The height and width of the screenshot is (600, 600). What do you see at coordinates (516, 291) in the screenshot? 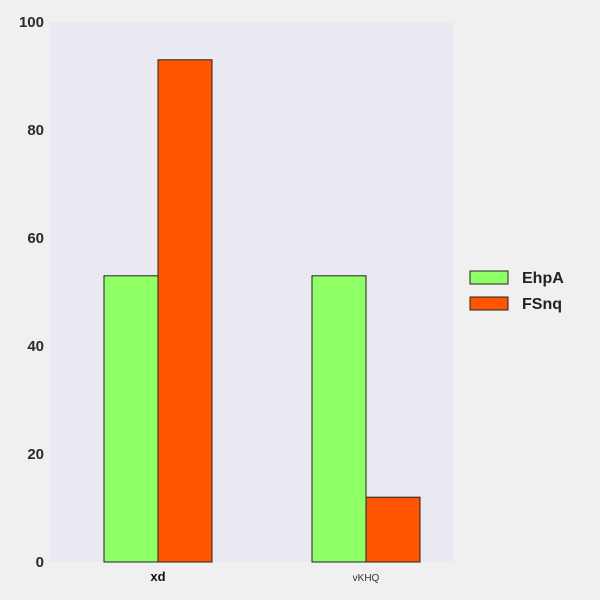
I see `legend: EhpA FSnq` at bounding box center [516, 291].